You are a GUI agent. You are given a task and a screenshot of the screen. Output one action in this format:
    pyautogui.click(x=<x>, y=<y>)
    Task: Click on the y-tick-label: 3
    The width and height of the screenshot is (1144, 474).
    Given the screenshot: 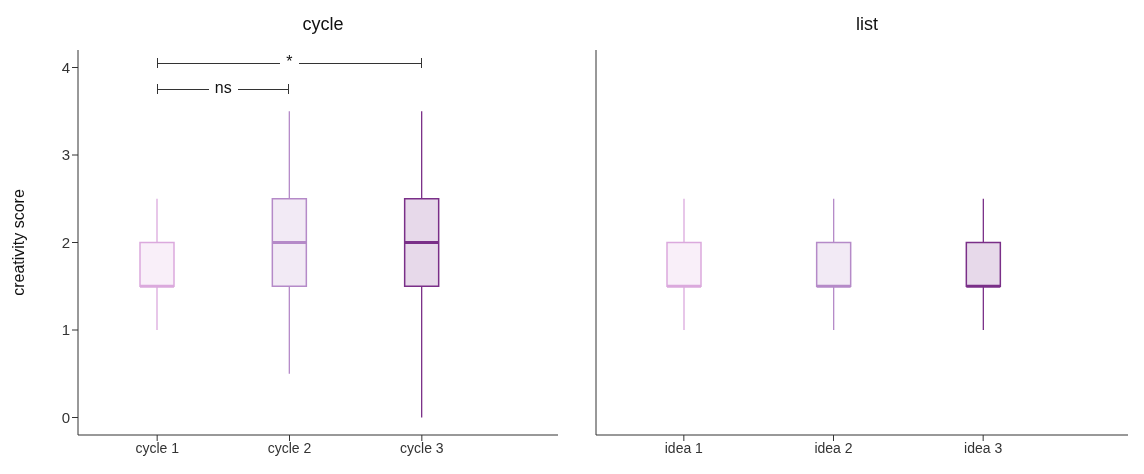 What is the action you would take?
    pyautogui.click(x=65, y=155)
    